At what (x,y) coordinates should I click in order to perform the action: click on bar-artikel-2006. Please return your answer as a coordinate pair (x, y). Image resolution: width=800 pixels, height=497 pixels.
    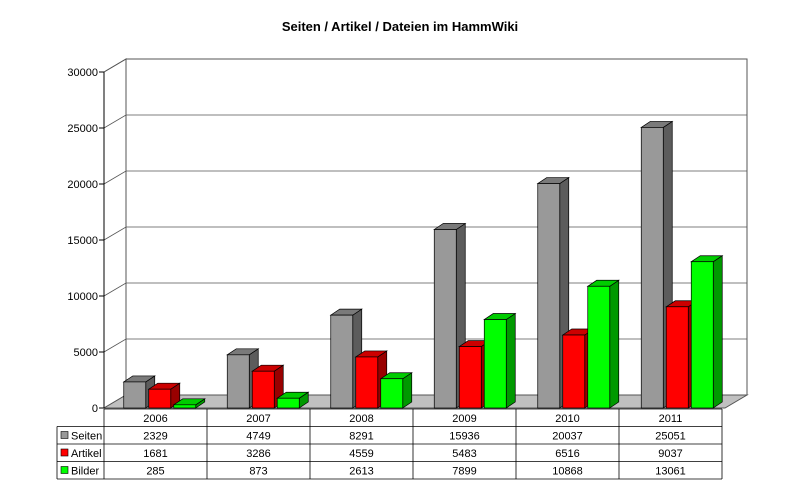
    Looking at the image, I should click on (164, 395).